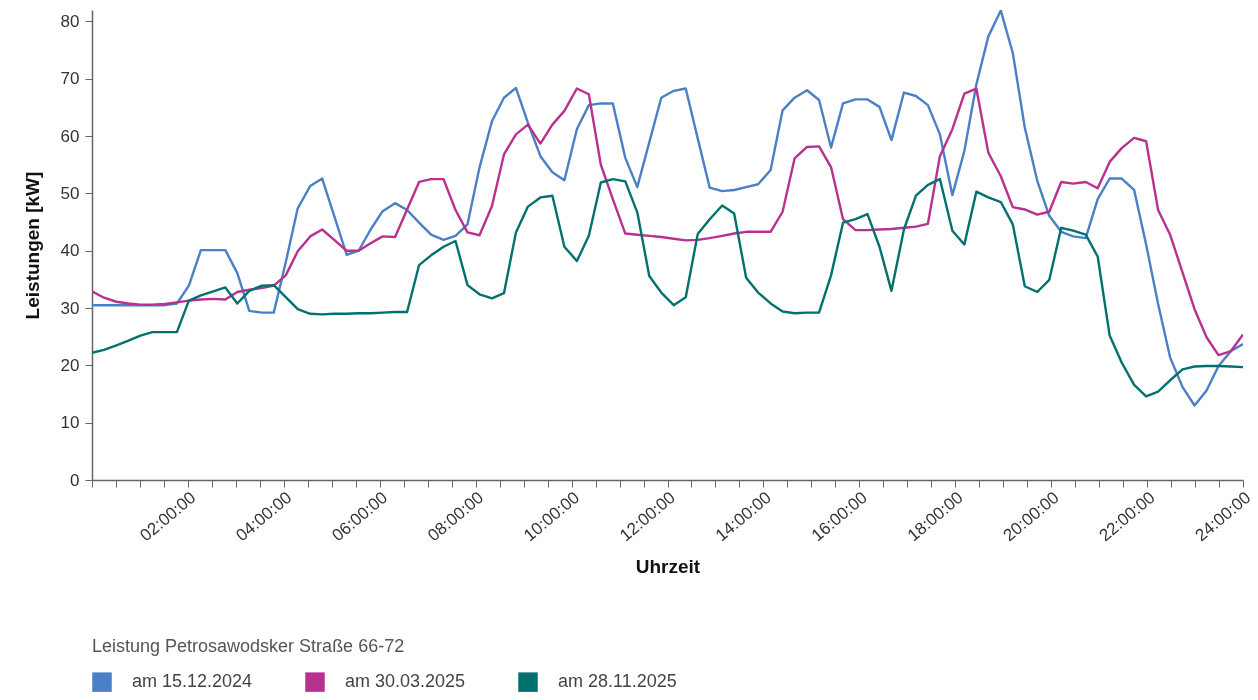  Describe the element at coordinates (70, 193) in the screenshot. I see `y-tick-label: 50` at that location.